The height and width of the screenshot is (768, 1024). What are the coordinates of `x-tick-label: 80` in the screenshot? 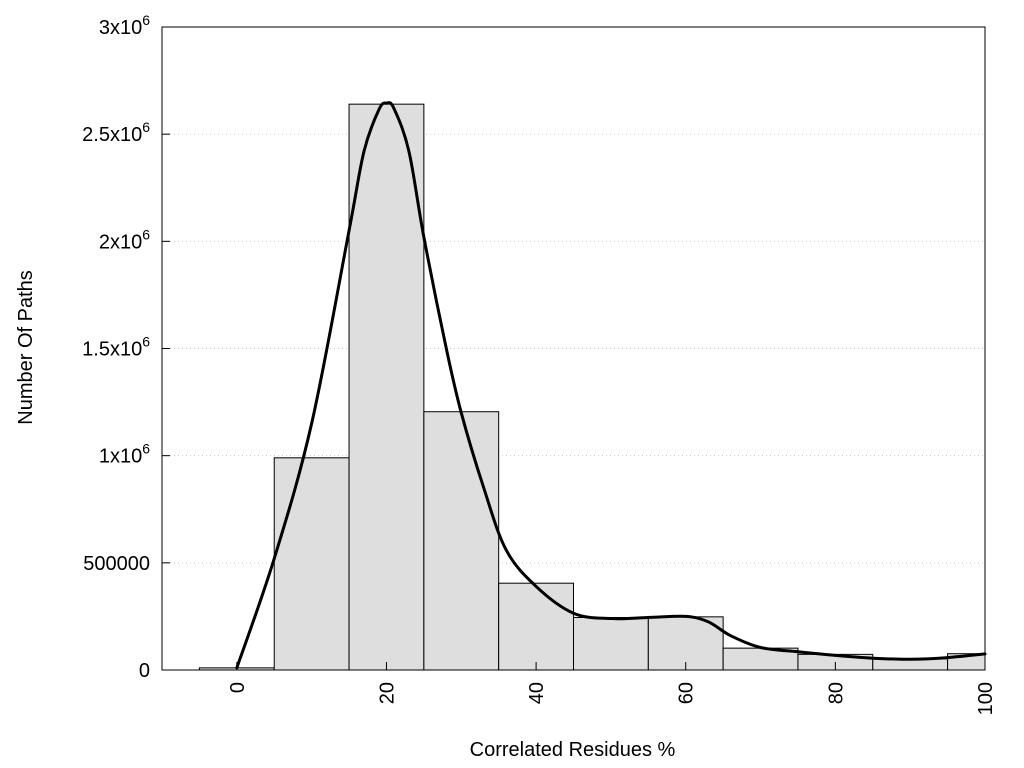 It's located at (836, 693).